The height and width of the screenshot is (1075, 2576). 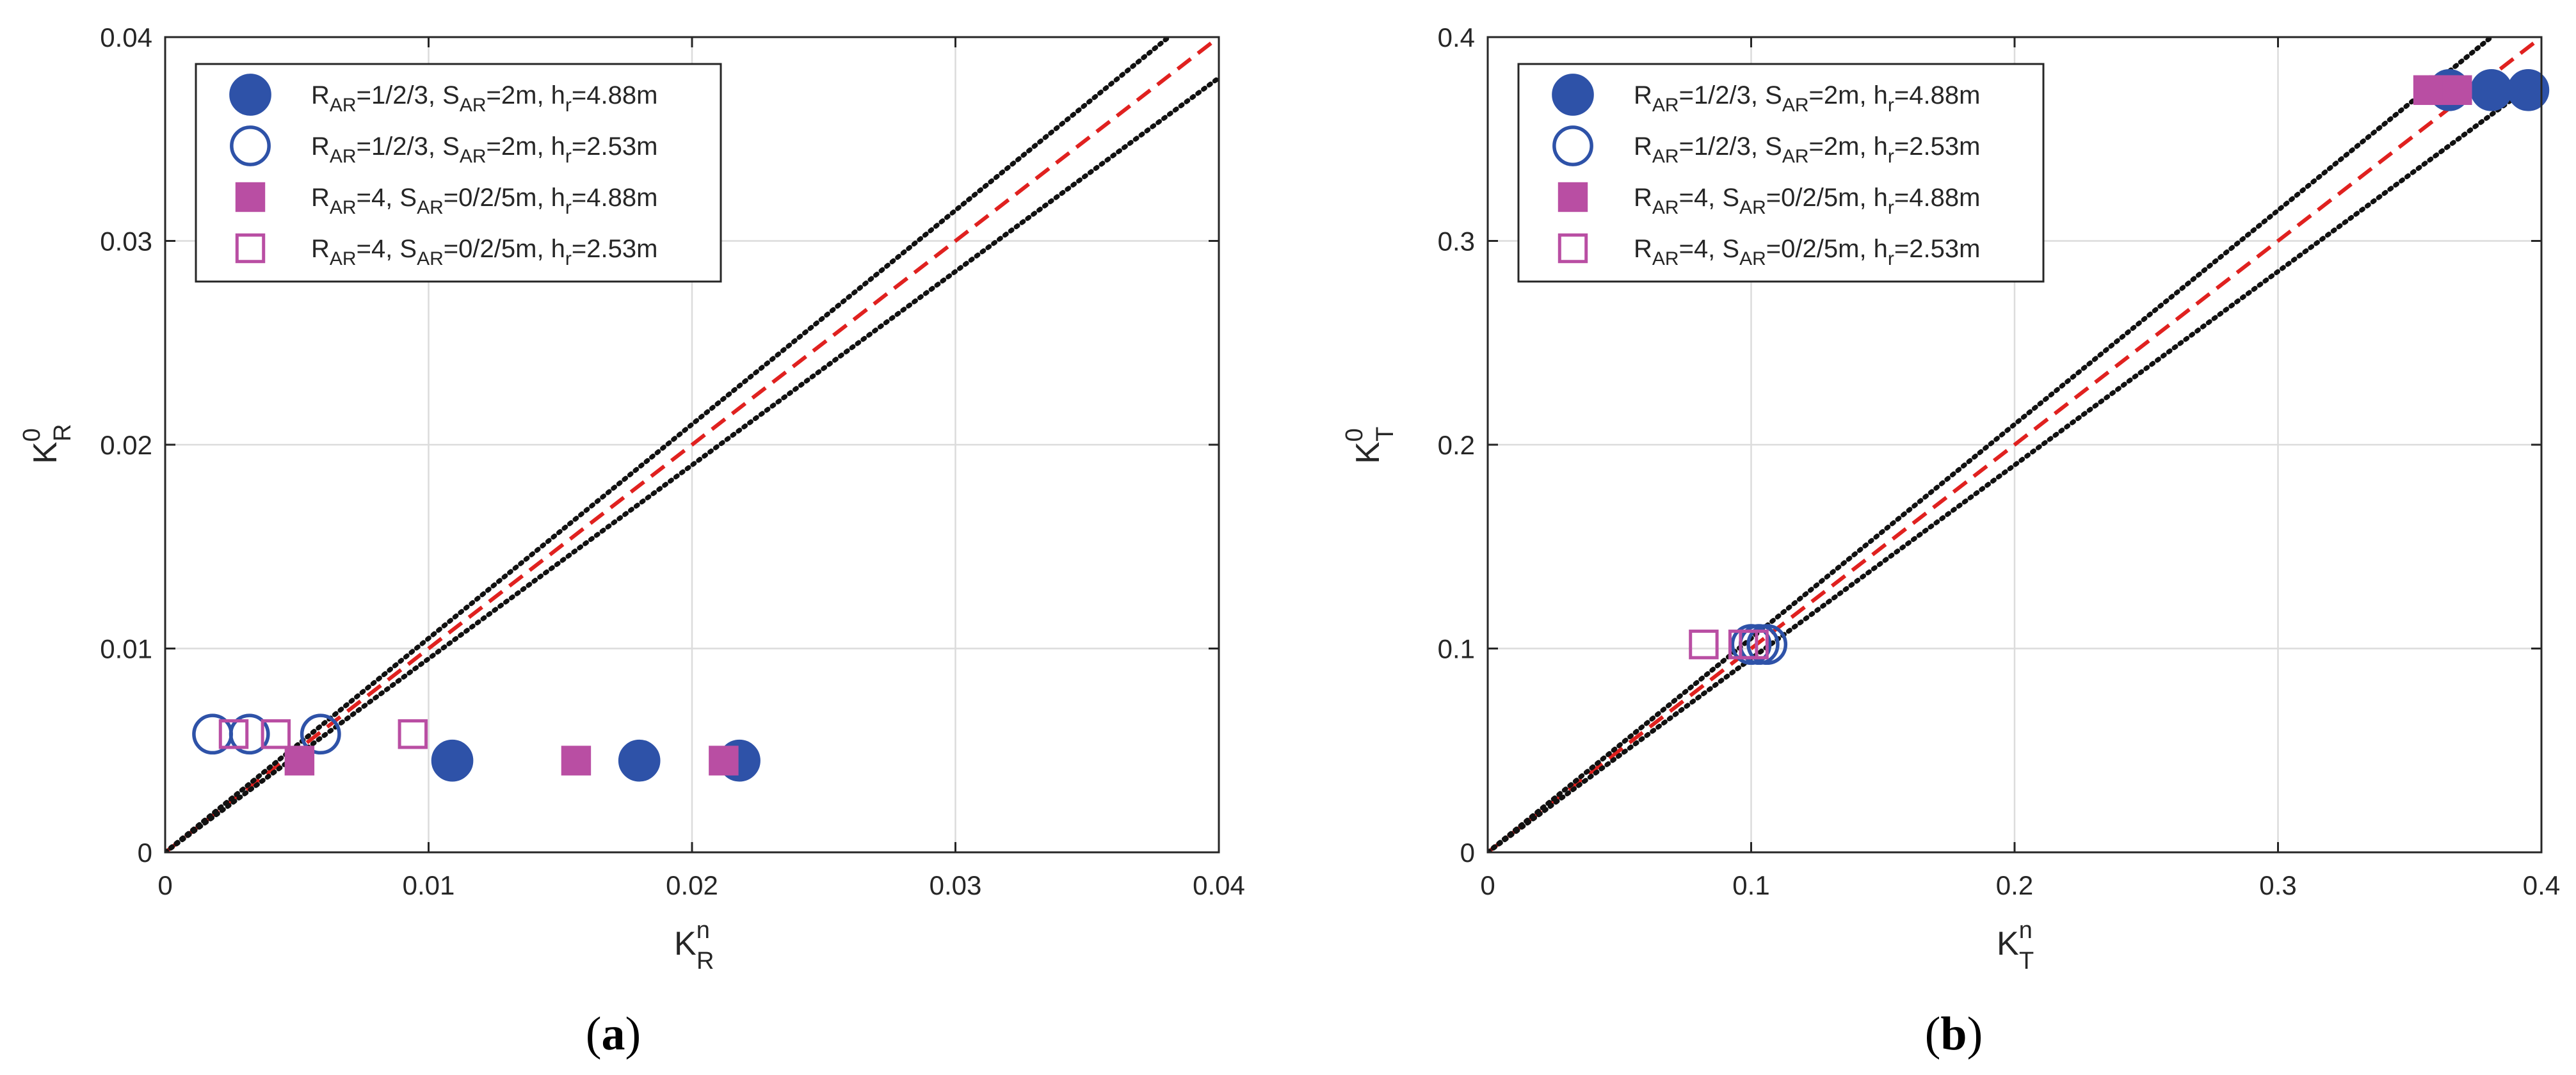 What do you see at coordinates (47, 444) in the screenshot?
I see `y-axis-label: K0 R` at bounding box center [47, 444].